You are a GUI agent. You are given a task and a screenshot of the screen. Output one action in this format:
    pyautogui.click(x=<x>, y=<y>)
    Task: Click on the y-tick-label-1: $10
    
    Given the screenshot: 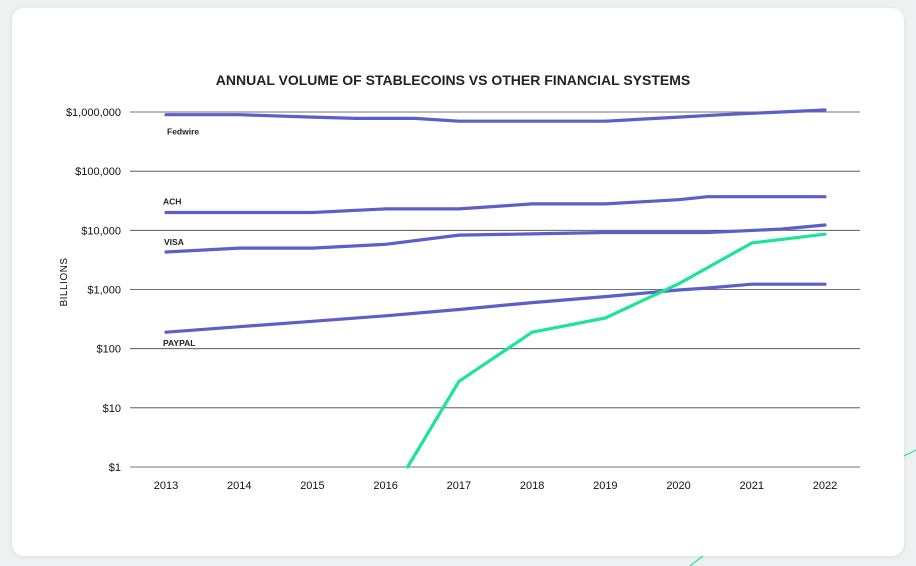 What is the action you would take?
    pyautogui.click(x=112, y=409)
    